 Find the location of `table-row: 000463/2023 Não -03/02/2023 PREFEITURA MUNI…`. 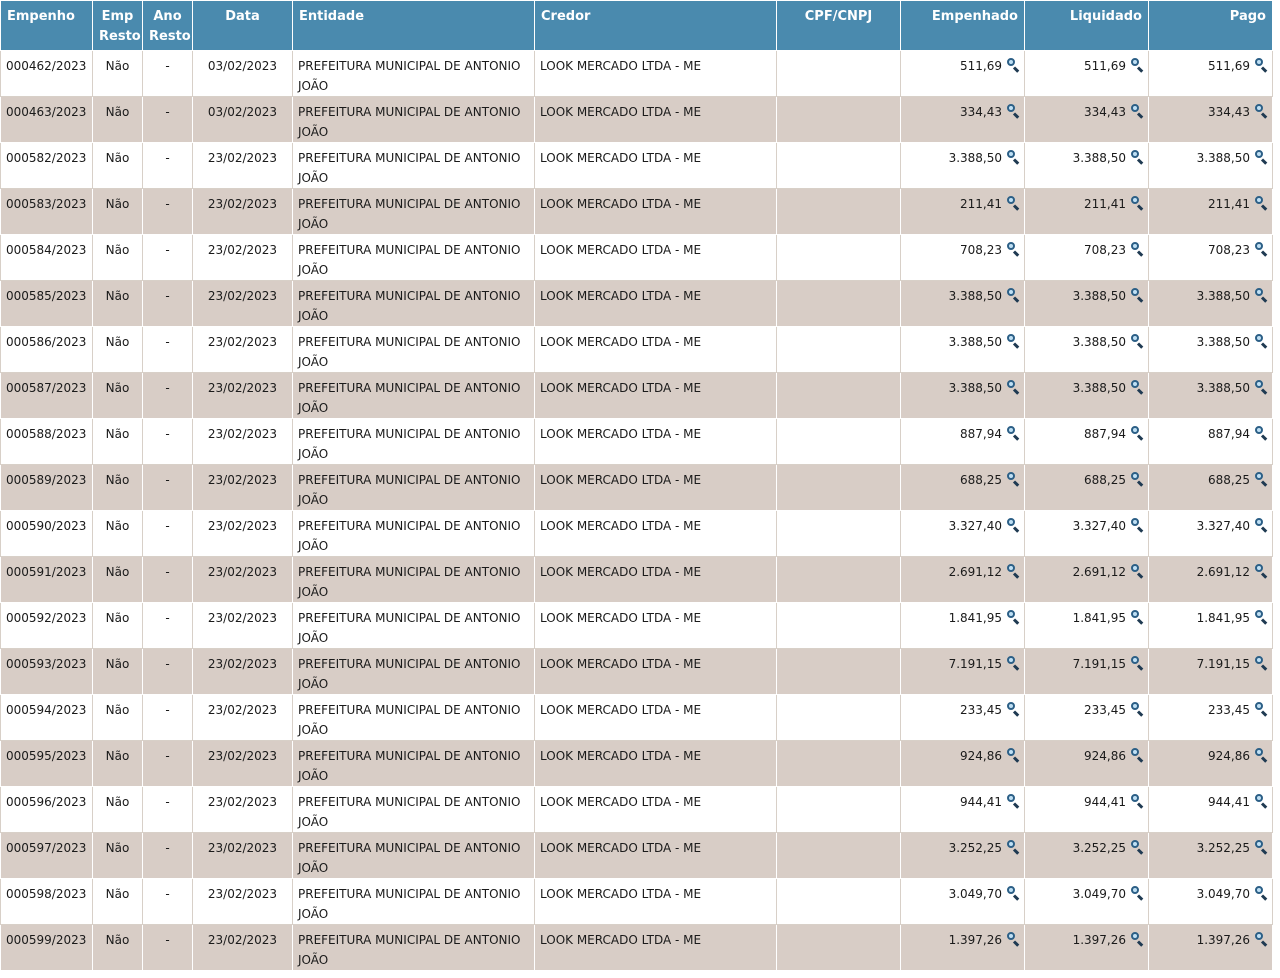

table-row: 000463/2023 Não -03/02/2023 PREFEITURA MUNI… is located at coordinates (636, 119).